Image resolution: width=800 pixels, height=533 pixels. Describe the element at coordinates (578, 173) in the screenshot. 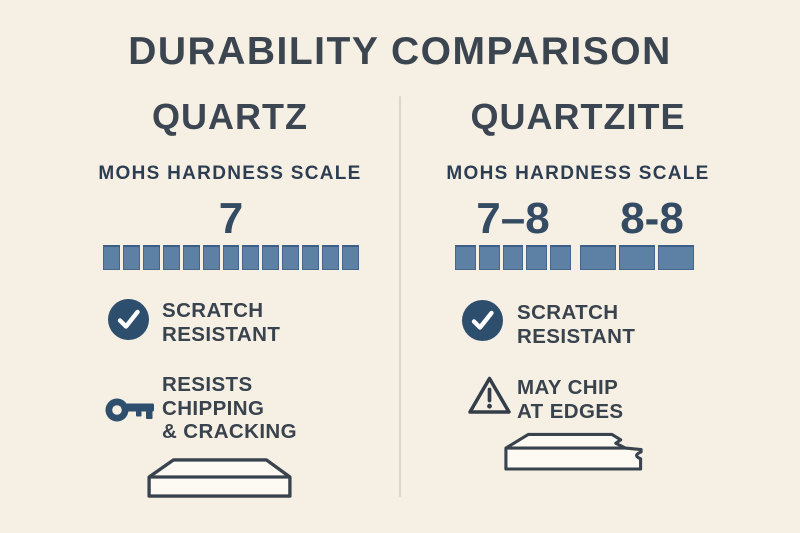

I see `quartzite-scale-label: MOHS HARDNESS SCALE` at that location.